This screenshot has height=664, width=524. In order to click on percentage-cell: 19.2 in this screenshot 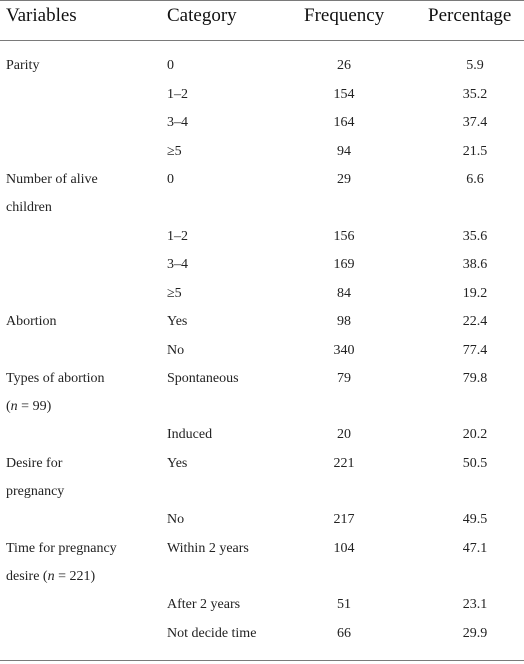, I will do `click(475, 293)`.